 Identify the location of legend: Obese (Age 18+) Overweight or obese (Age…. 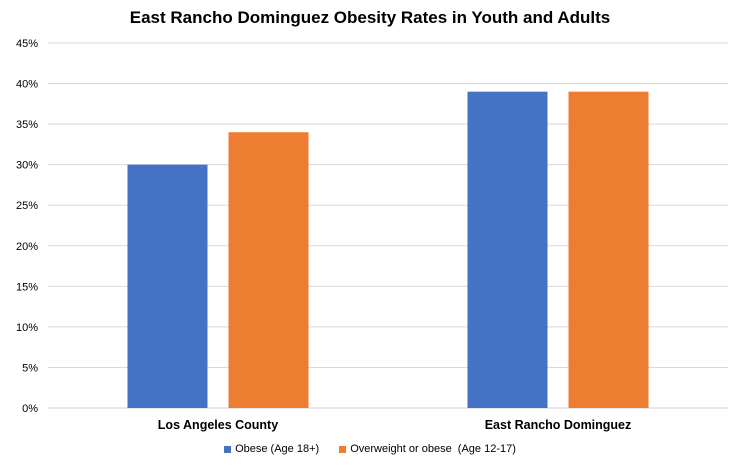
(370, 449).